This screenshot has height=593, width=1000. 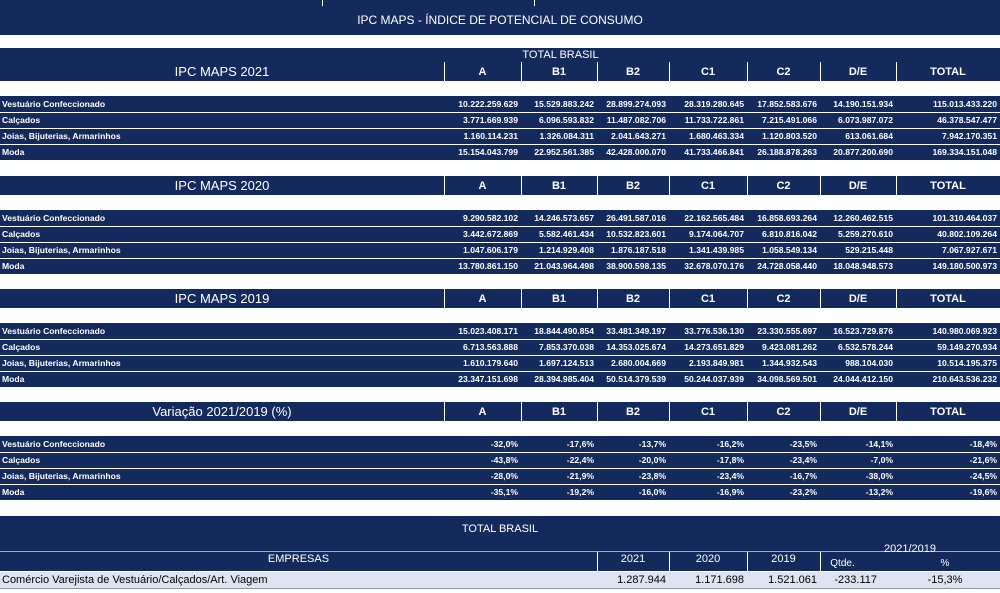 What do you see at coordinates (983, 492) in the screenshot?
I see `table-cell: -19,6%` at bounding box center [983, 492].